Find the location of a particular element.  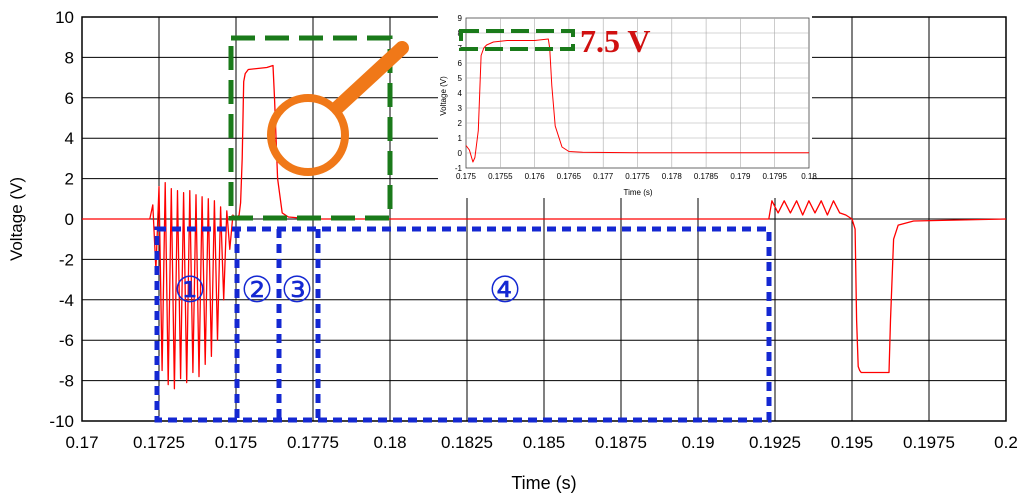

inset-y-tick-label: 3 is located at coordinates (460, 108).